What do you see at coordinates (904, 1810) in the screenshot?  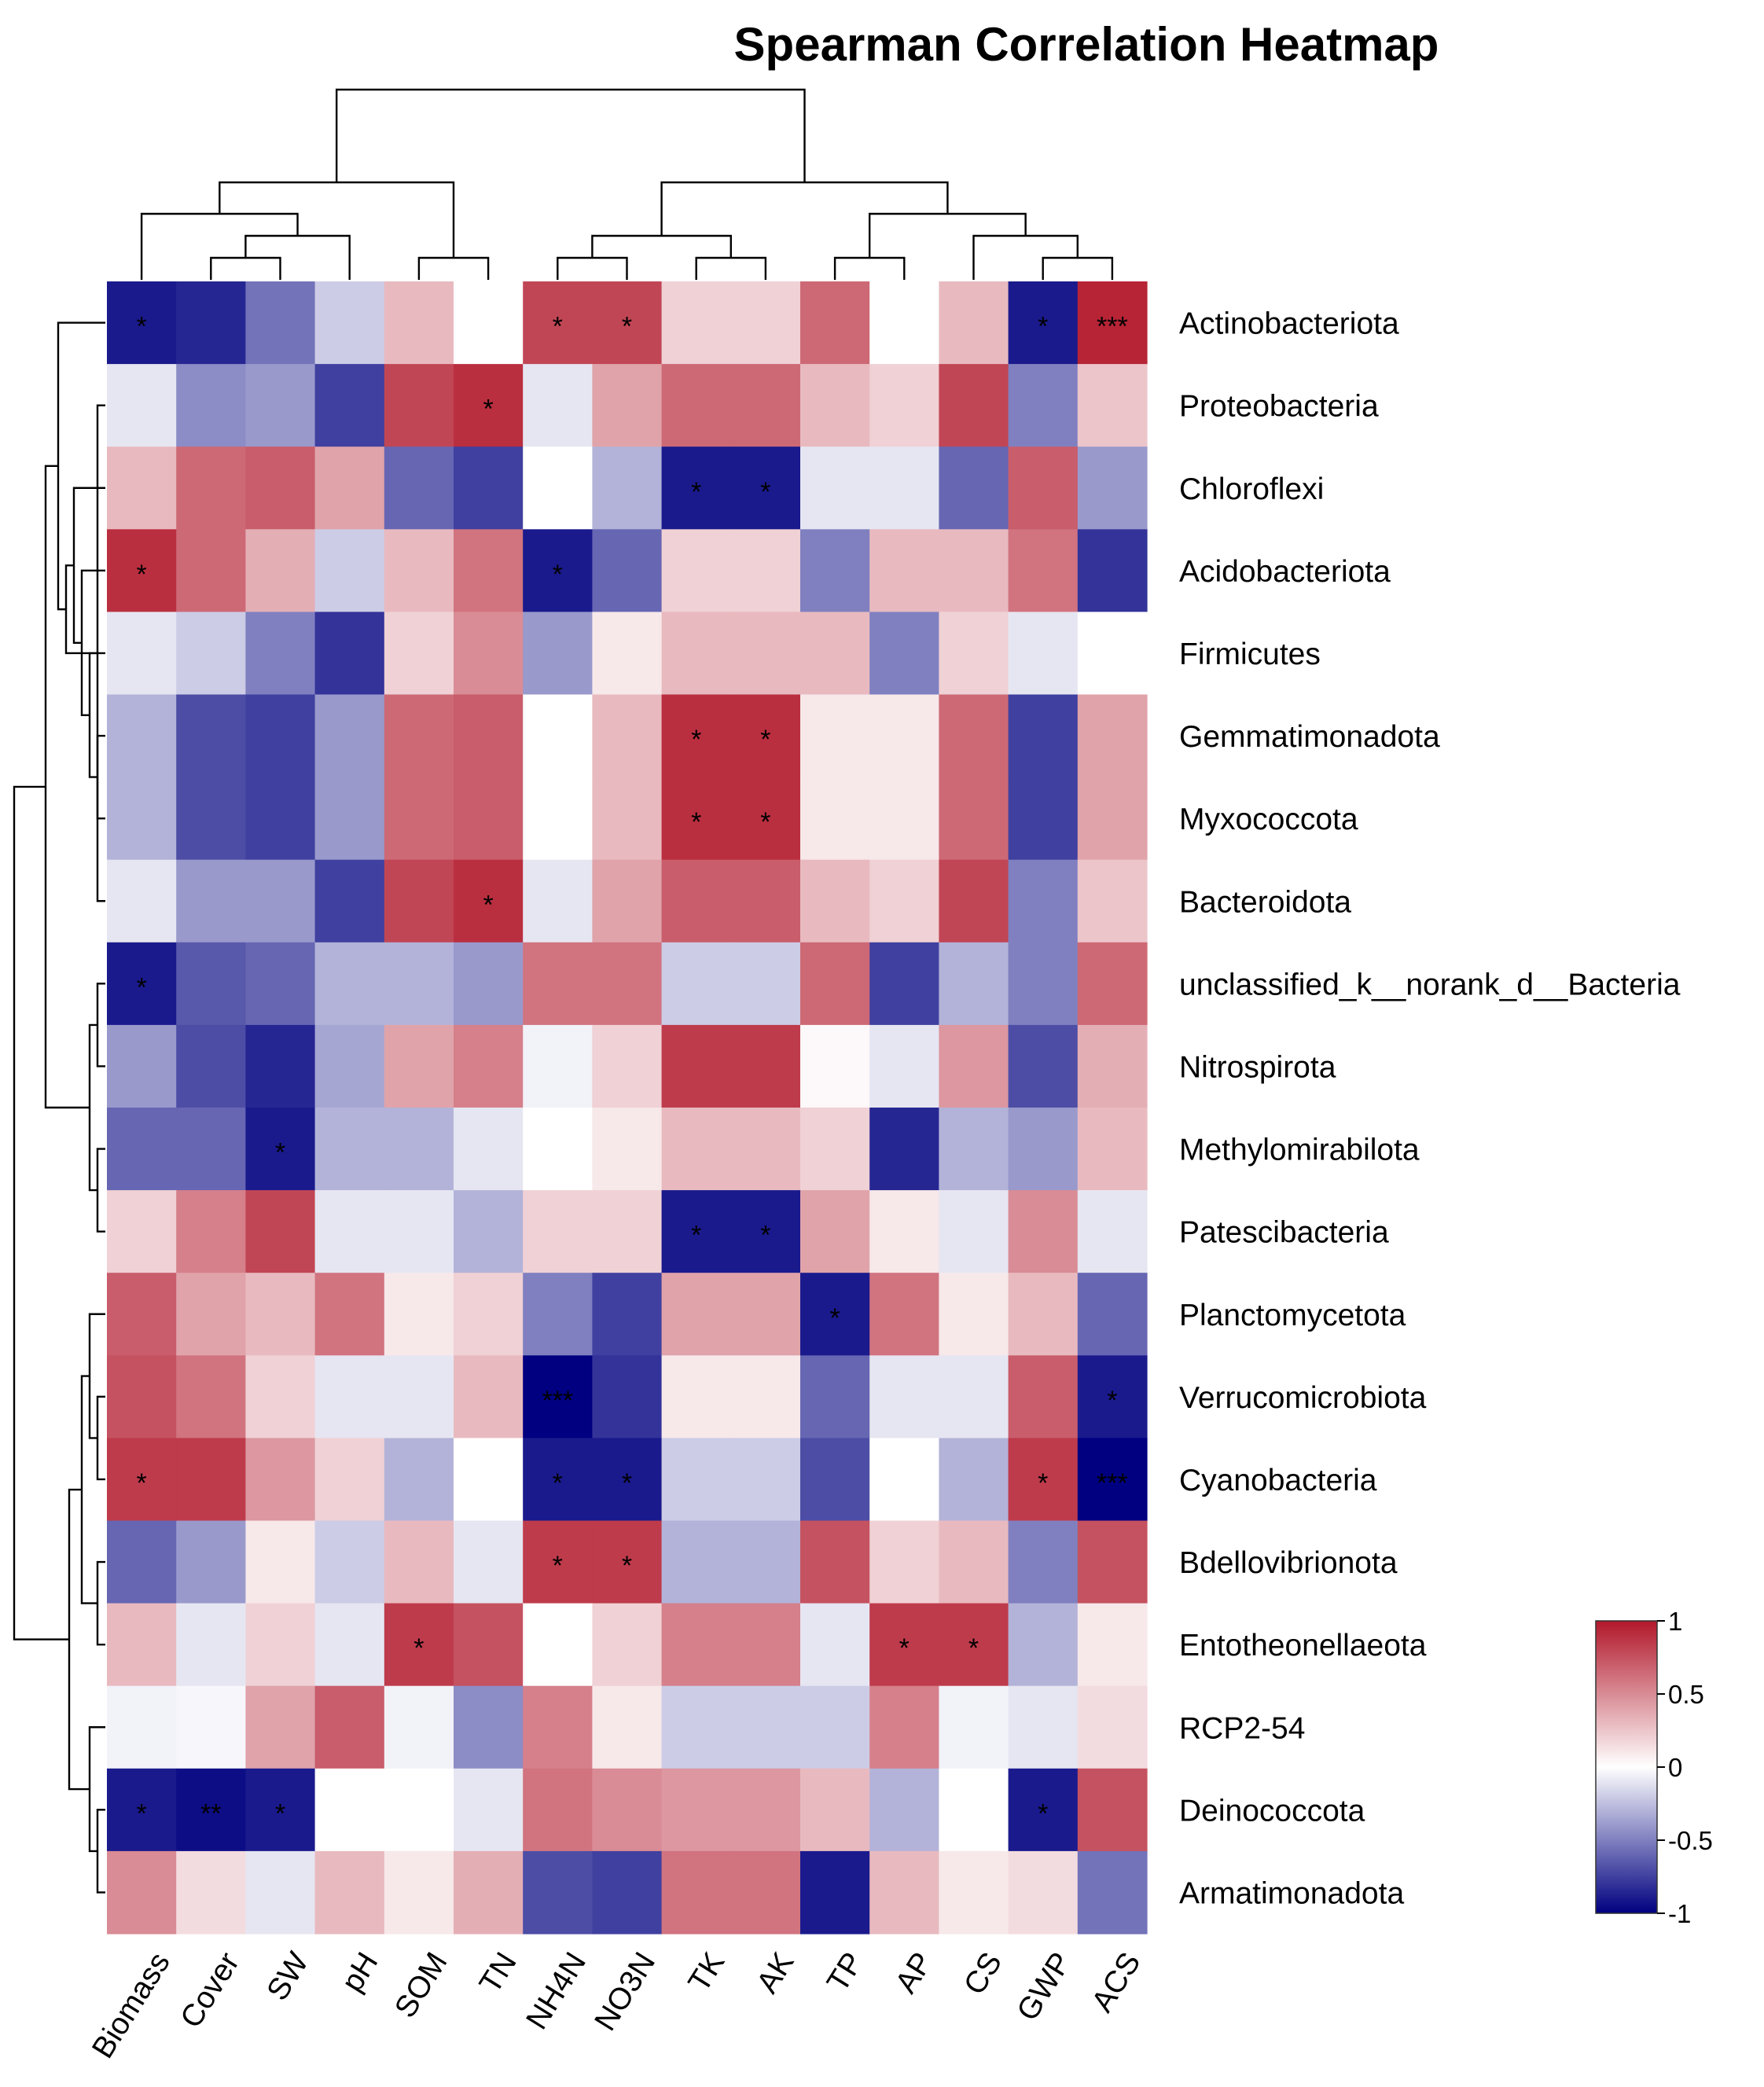 I see `cell-deinococcota-ap` at bounding box center [904, 1810].